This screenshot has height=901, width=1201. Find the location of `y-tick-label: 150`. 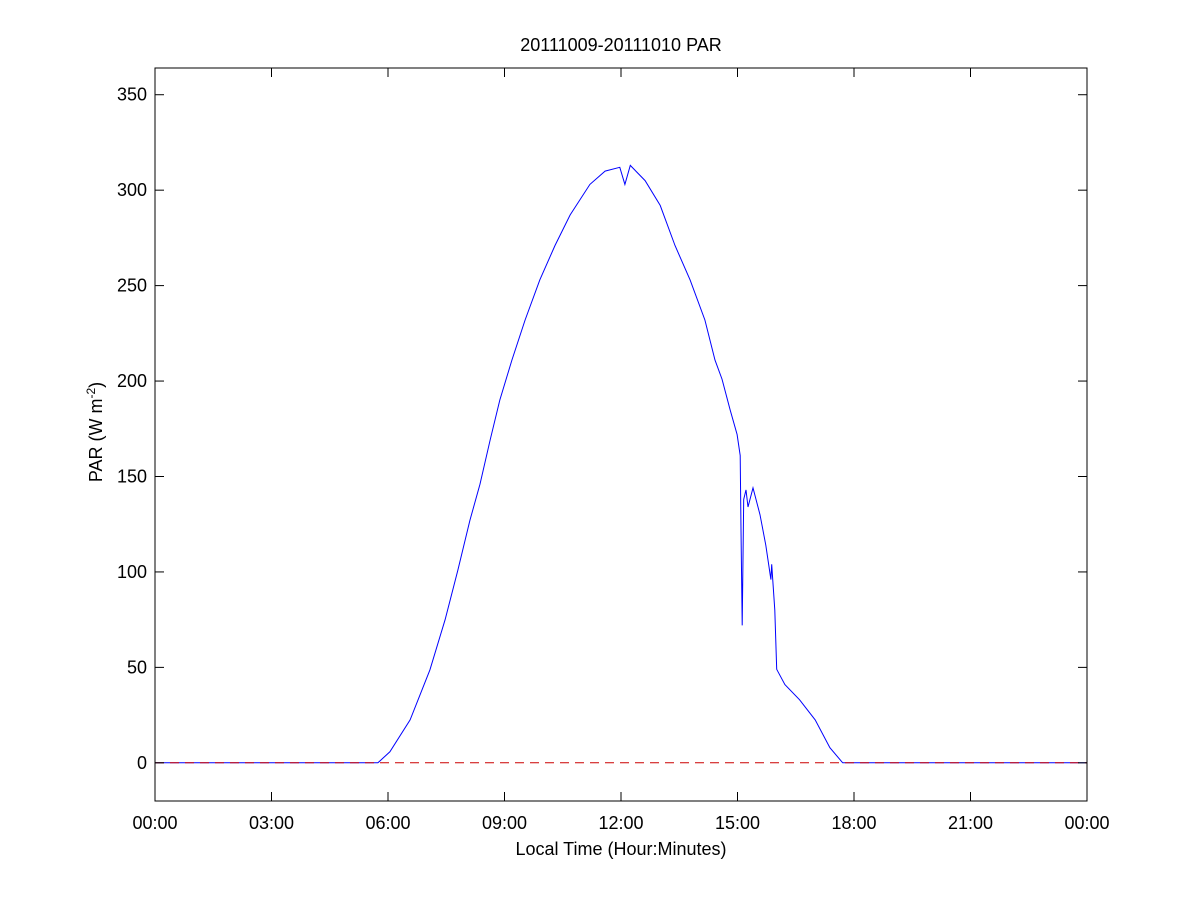

y-tick-label: 150 is located at coordinates (132, 476).